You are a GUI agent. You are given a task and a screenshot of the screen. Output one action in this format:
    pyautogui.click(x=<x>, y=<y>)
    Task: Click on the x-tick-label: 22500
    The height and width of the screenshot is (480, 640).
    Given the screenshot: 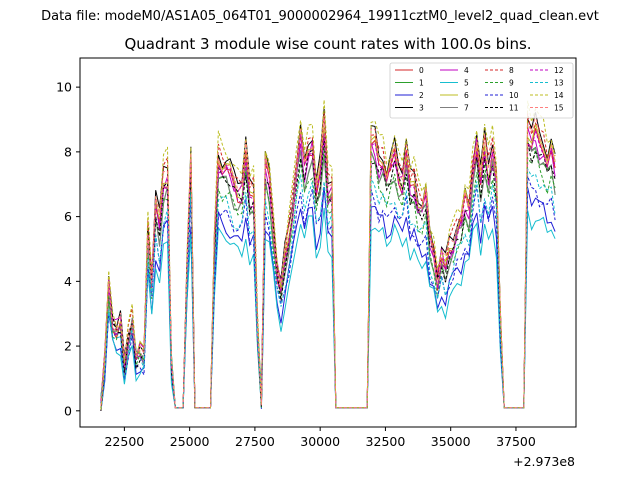 What is the action you would take?
    pyautogui.click(x=124, y=441)
    